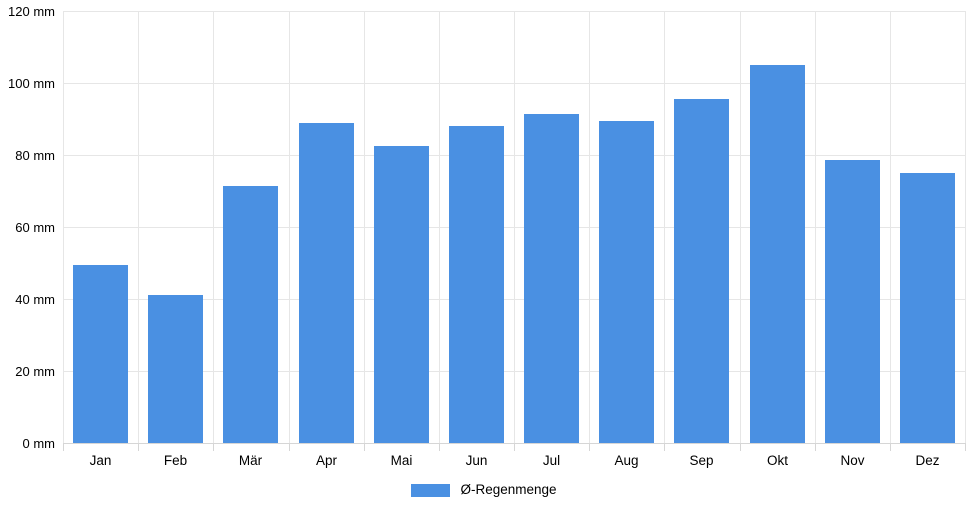  Describe the element at coordinates (701, 460) in the screenshot. I see `x-axis-label-sep: Sep` at that location.